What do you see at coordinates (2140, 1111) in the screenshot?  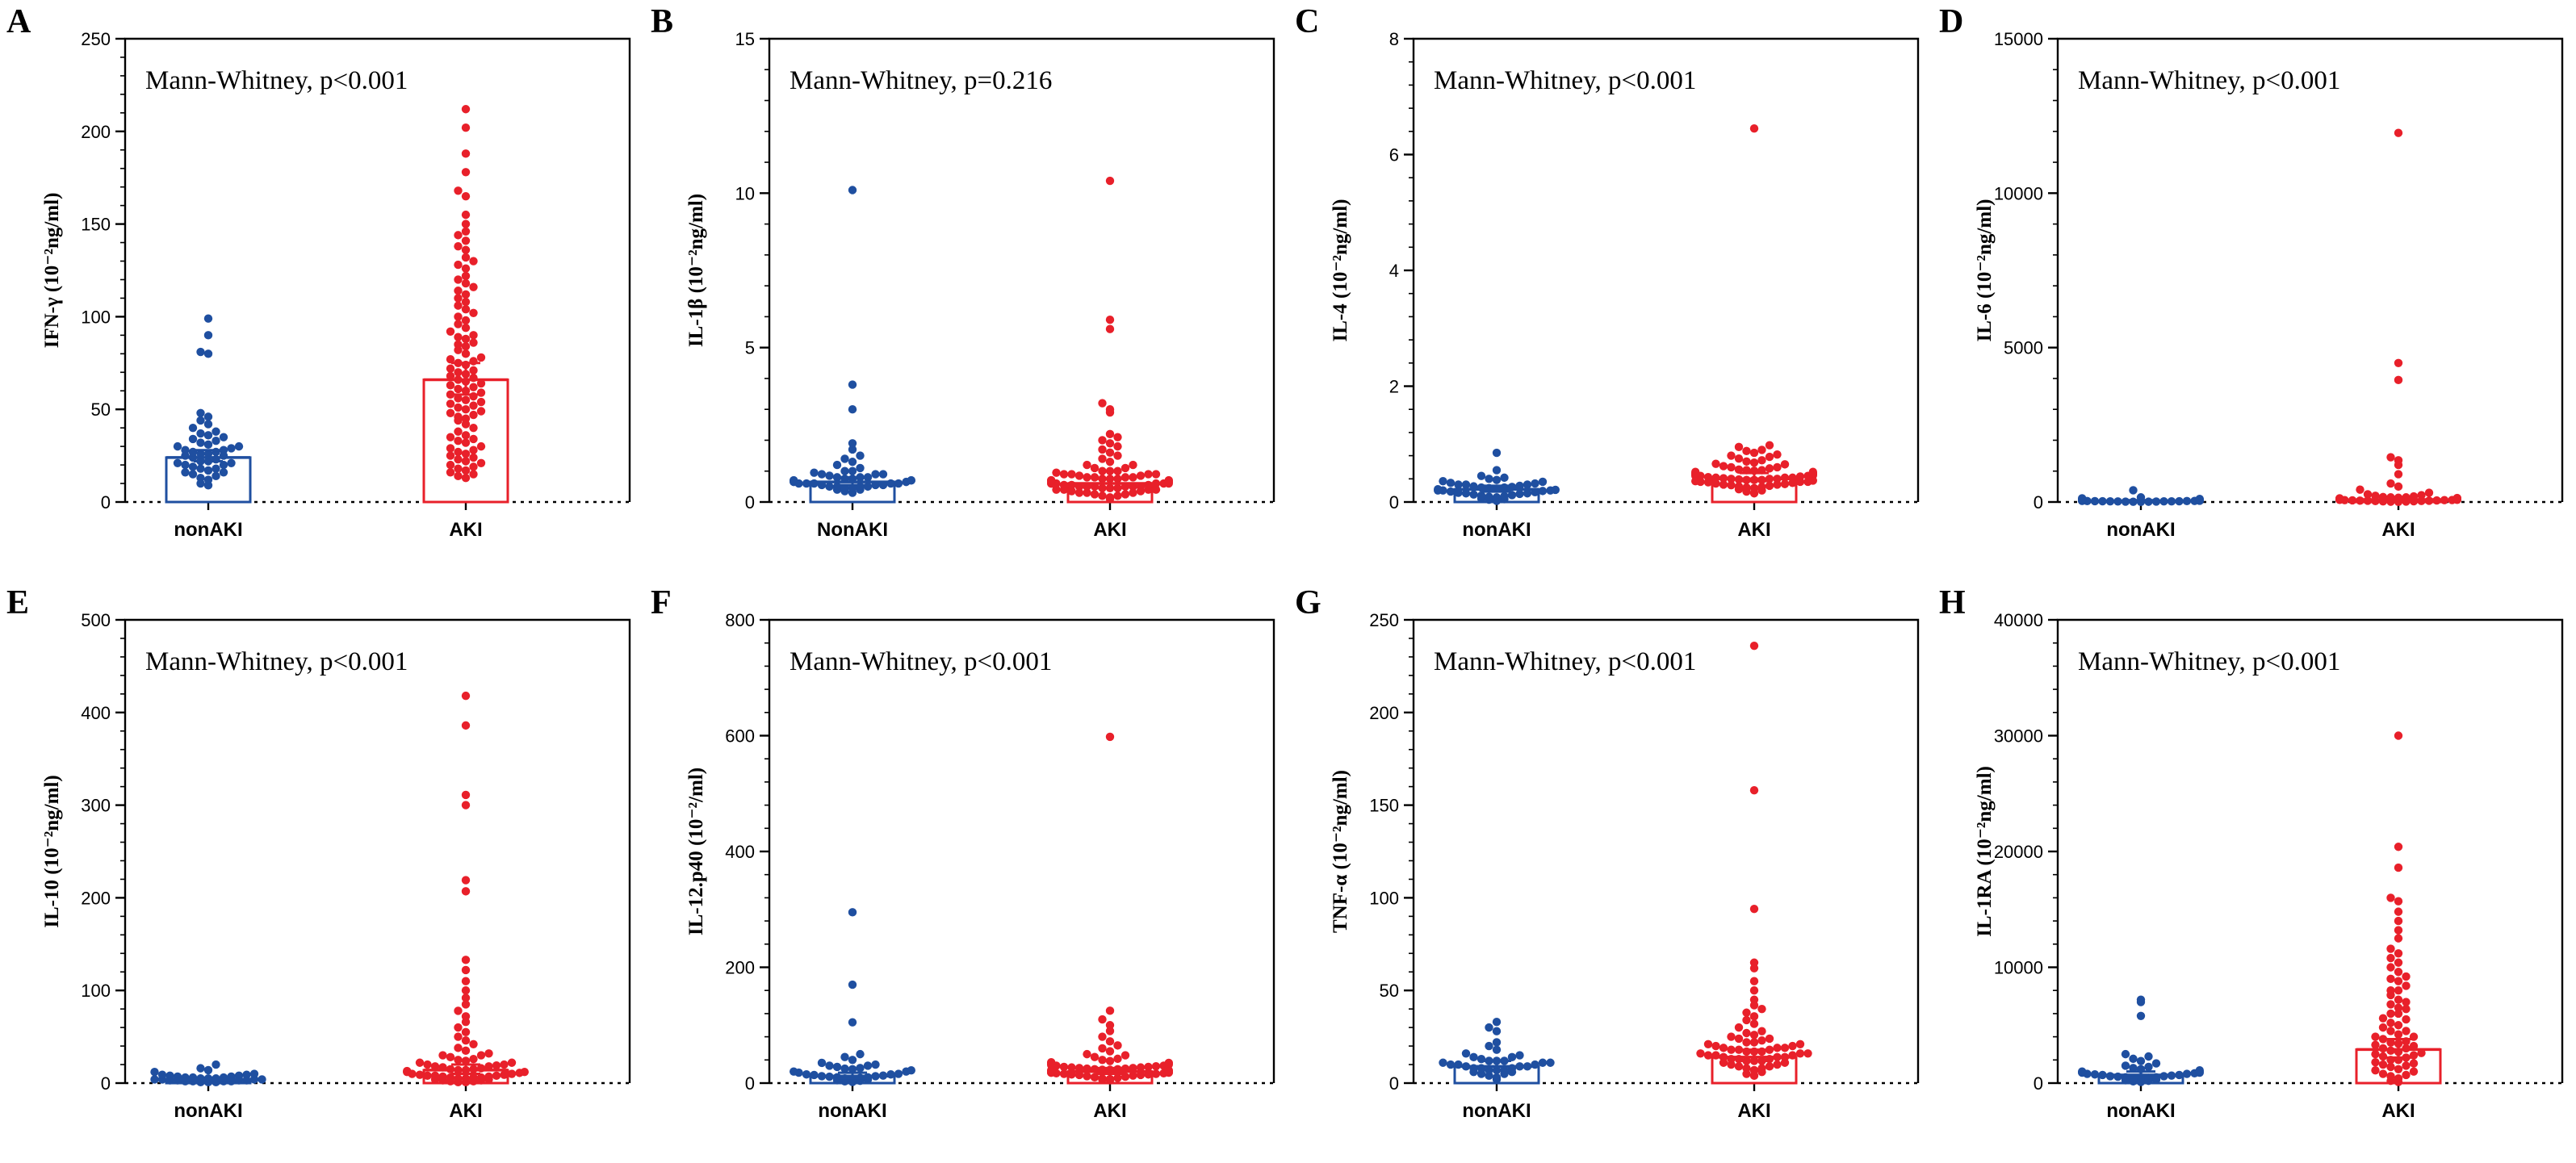 I see `x-category-label: nonAKI` at bounding box center [2140, 1111].